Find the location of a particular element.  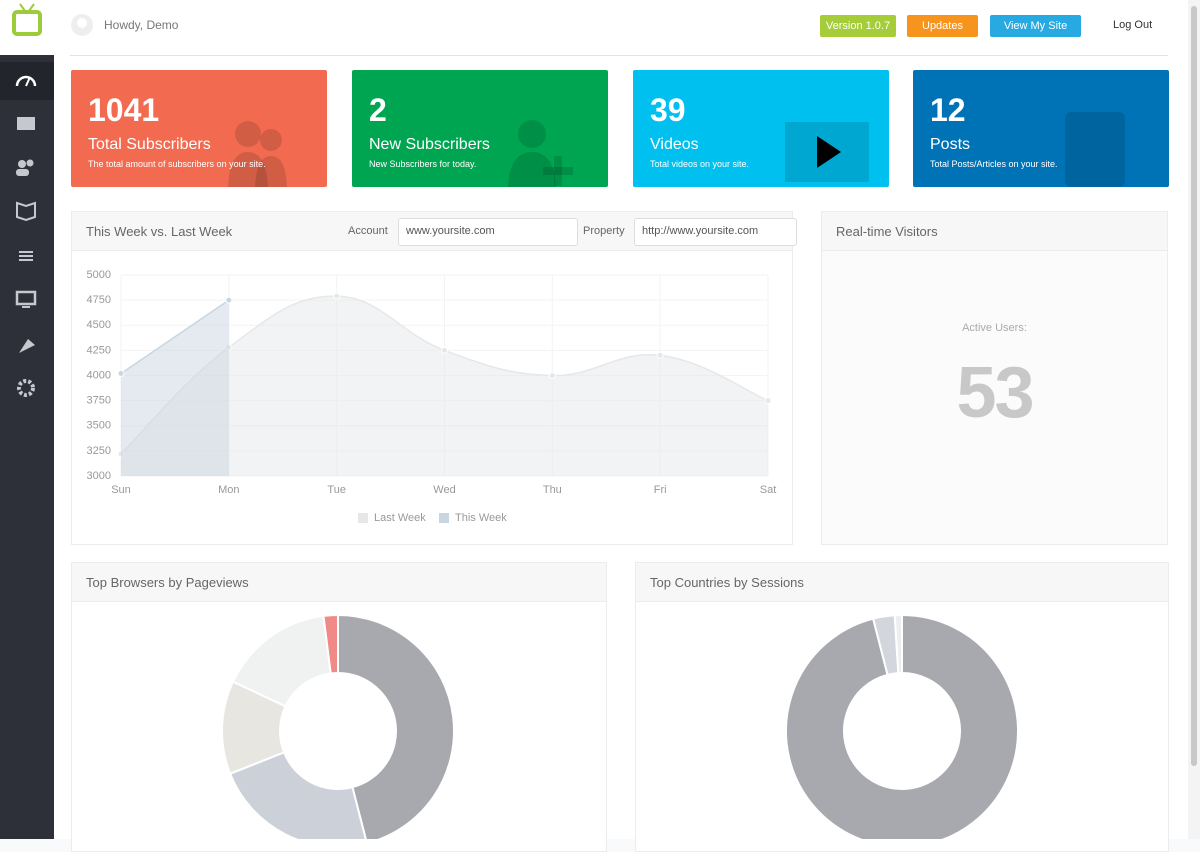

monitor-icon is located at coordinates (26, 298).